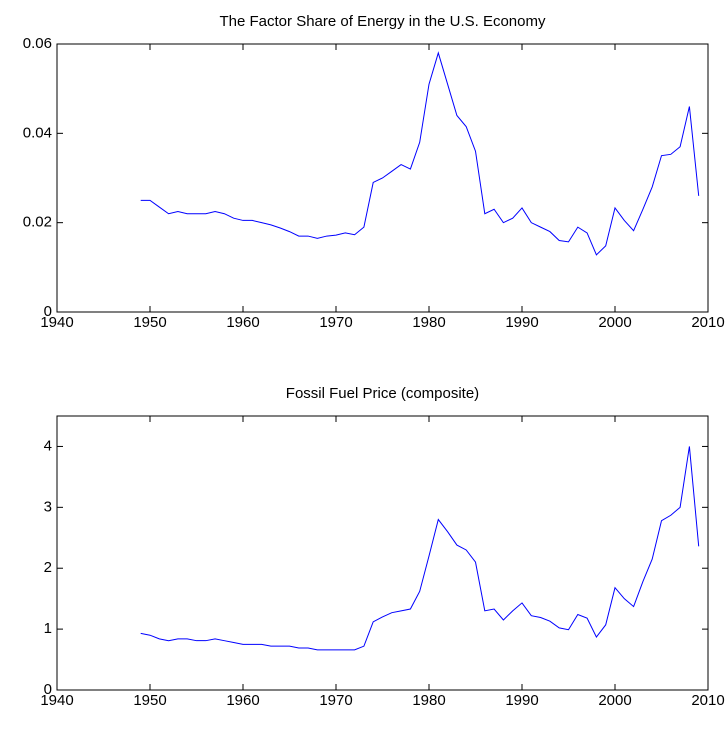  I want to click on y-tick-label: 1, so click(48, 628).